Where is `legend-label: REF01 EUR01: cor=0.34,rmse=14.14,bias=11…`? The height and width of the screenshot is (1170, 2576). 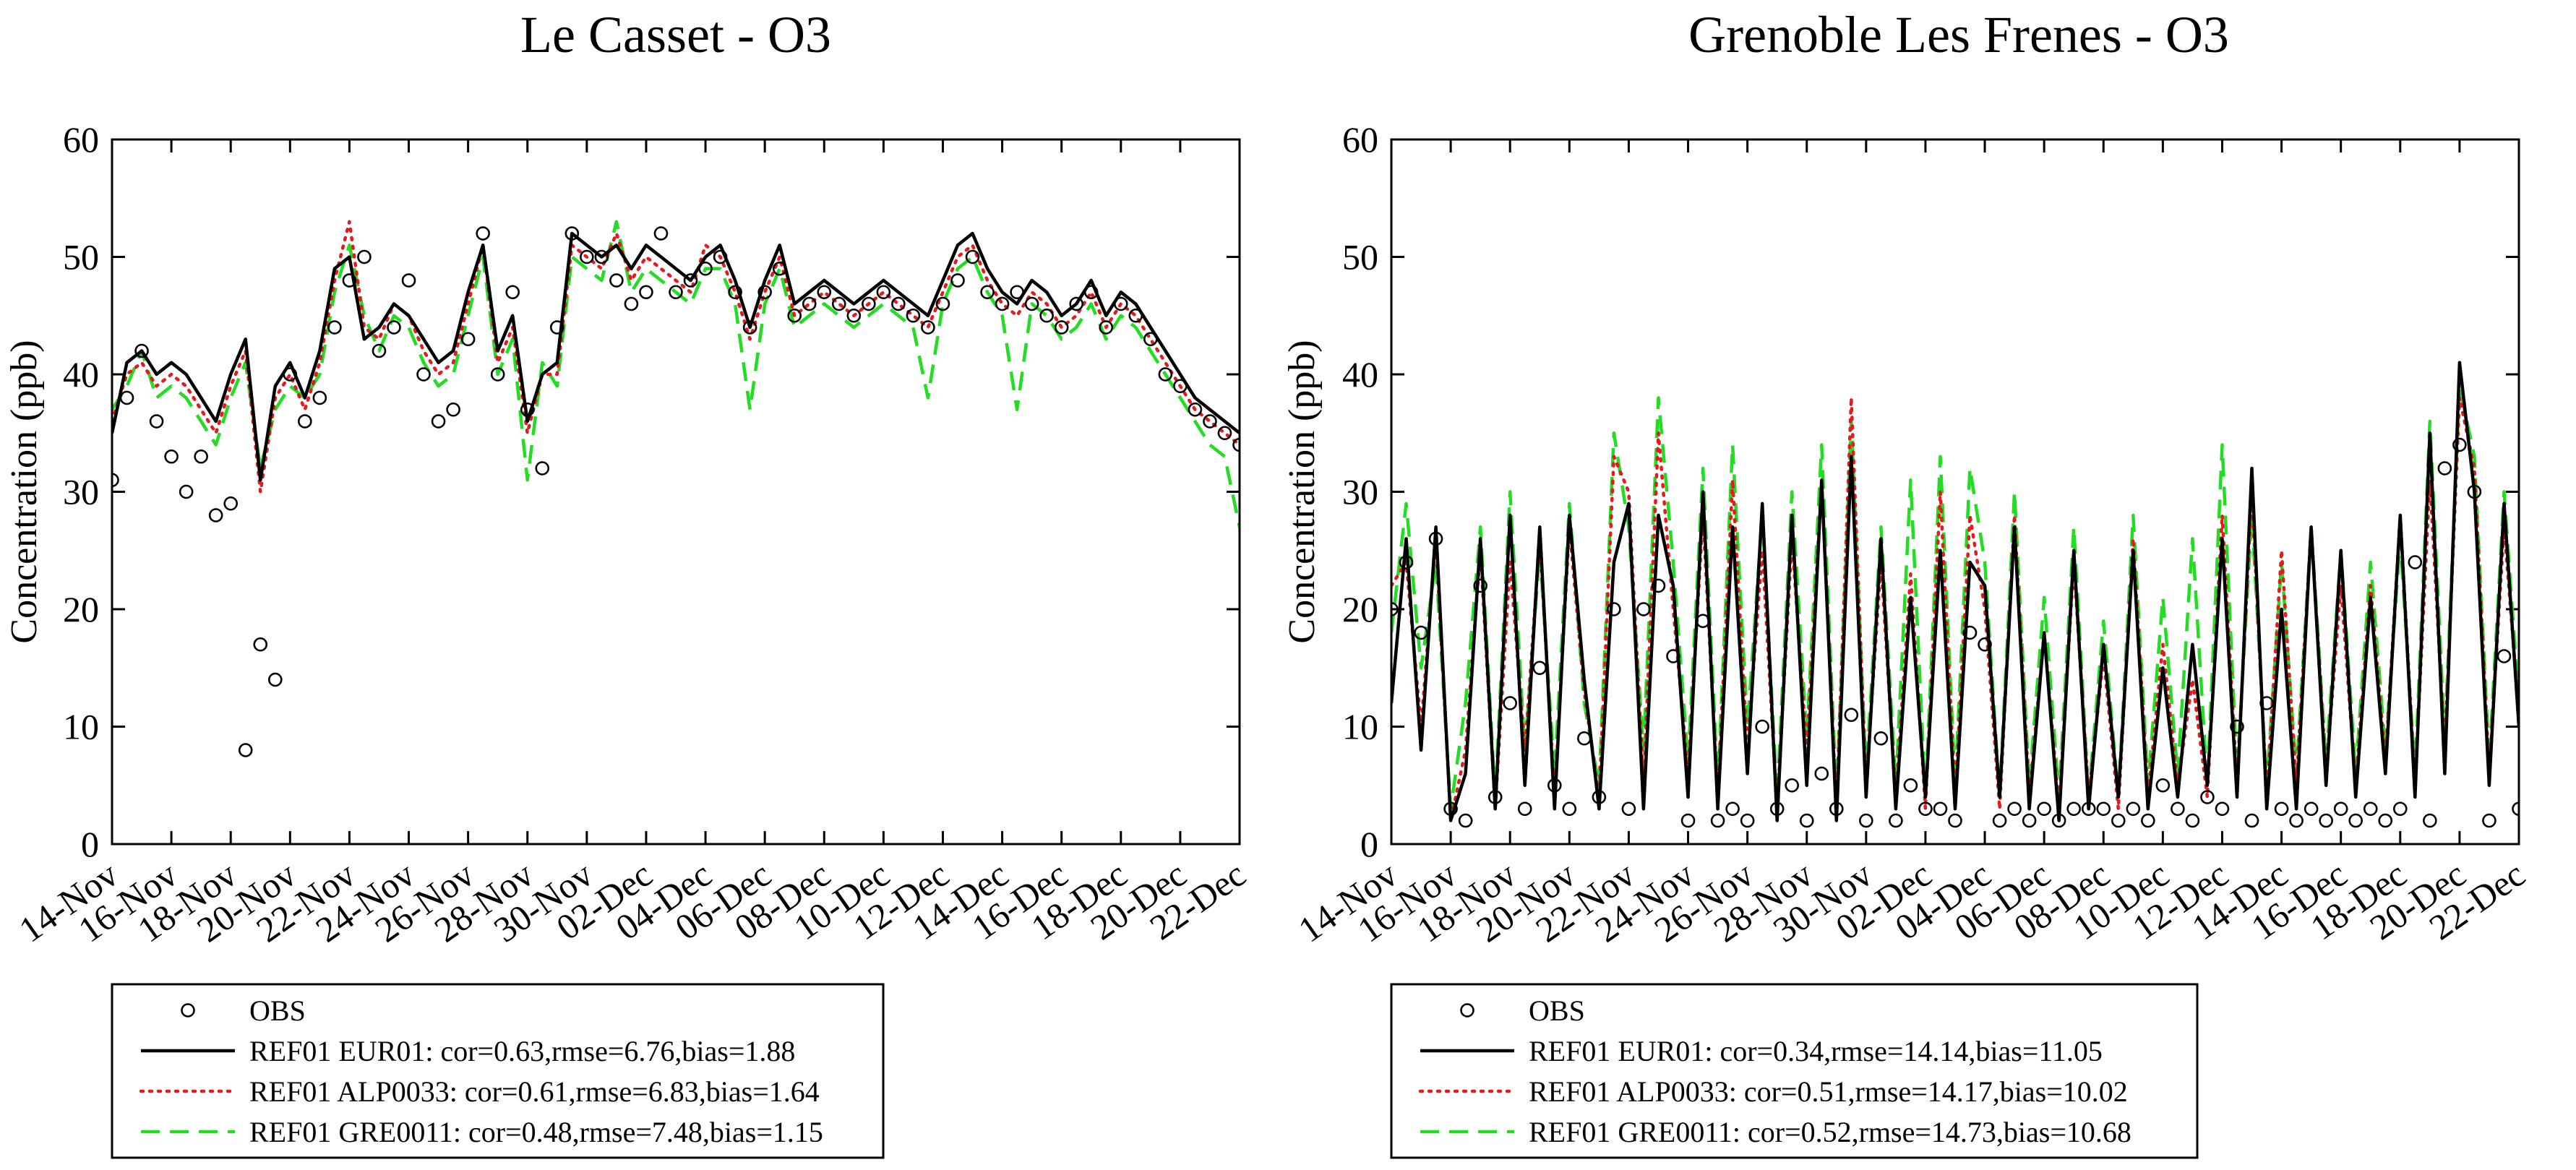
legend-label: REF01 EUR01: cor=0.34,rmse=14.14,bias=11… is located at coordinates (1816, 1051).